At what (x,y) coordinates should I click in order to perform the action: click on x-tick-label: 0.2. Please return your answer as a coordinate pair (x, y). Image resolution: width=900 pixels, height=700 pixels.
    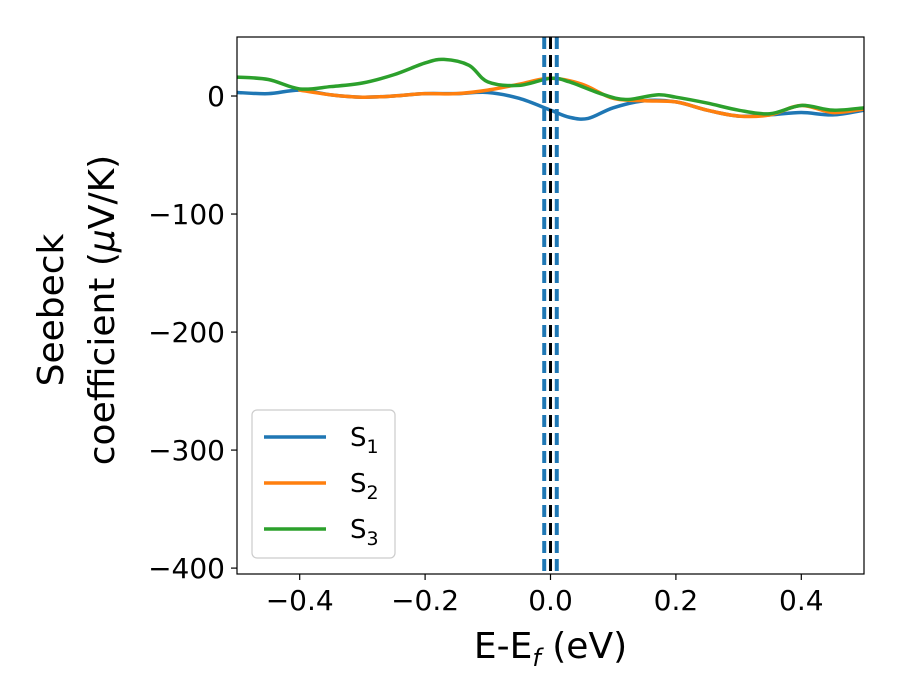
    Looking at the image, I should click on (676, 600).